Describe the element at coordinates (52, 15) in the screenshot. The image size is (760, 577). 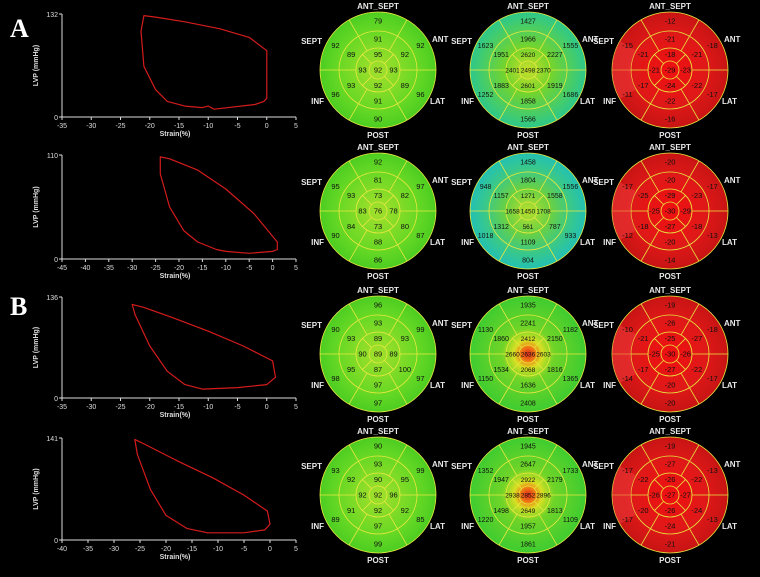
I see `y-tick-label: 132` at that location.